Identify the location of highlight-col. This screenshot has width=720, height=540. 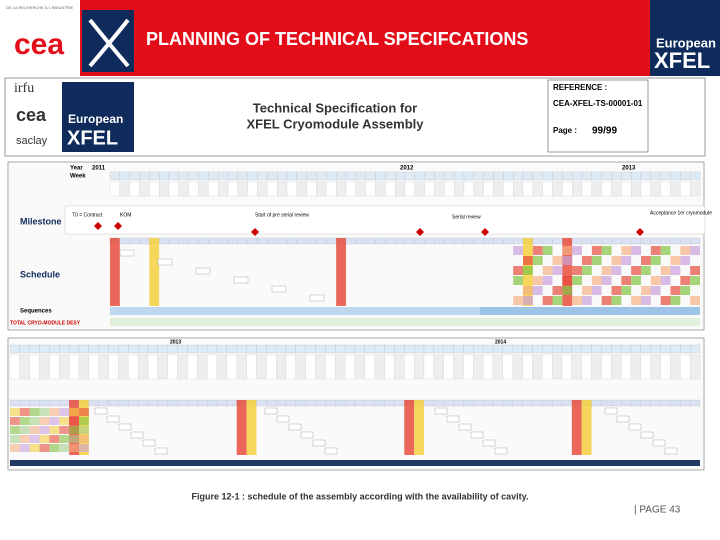
(341, 272).